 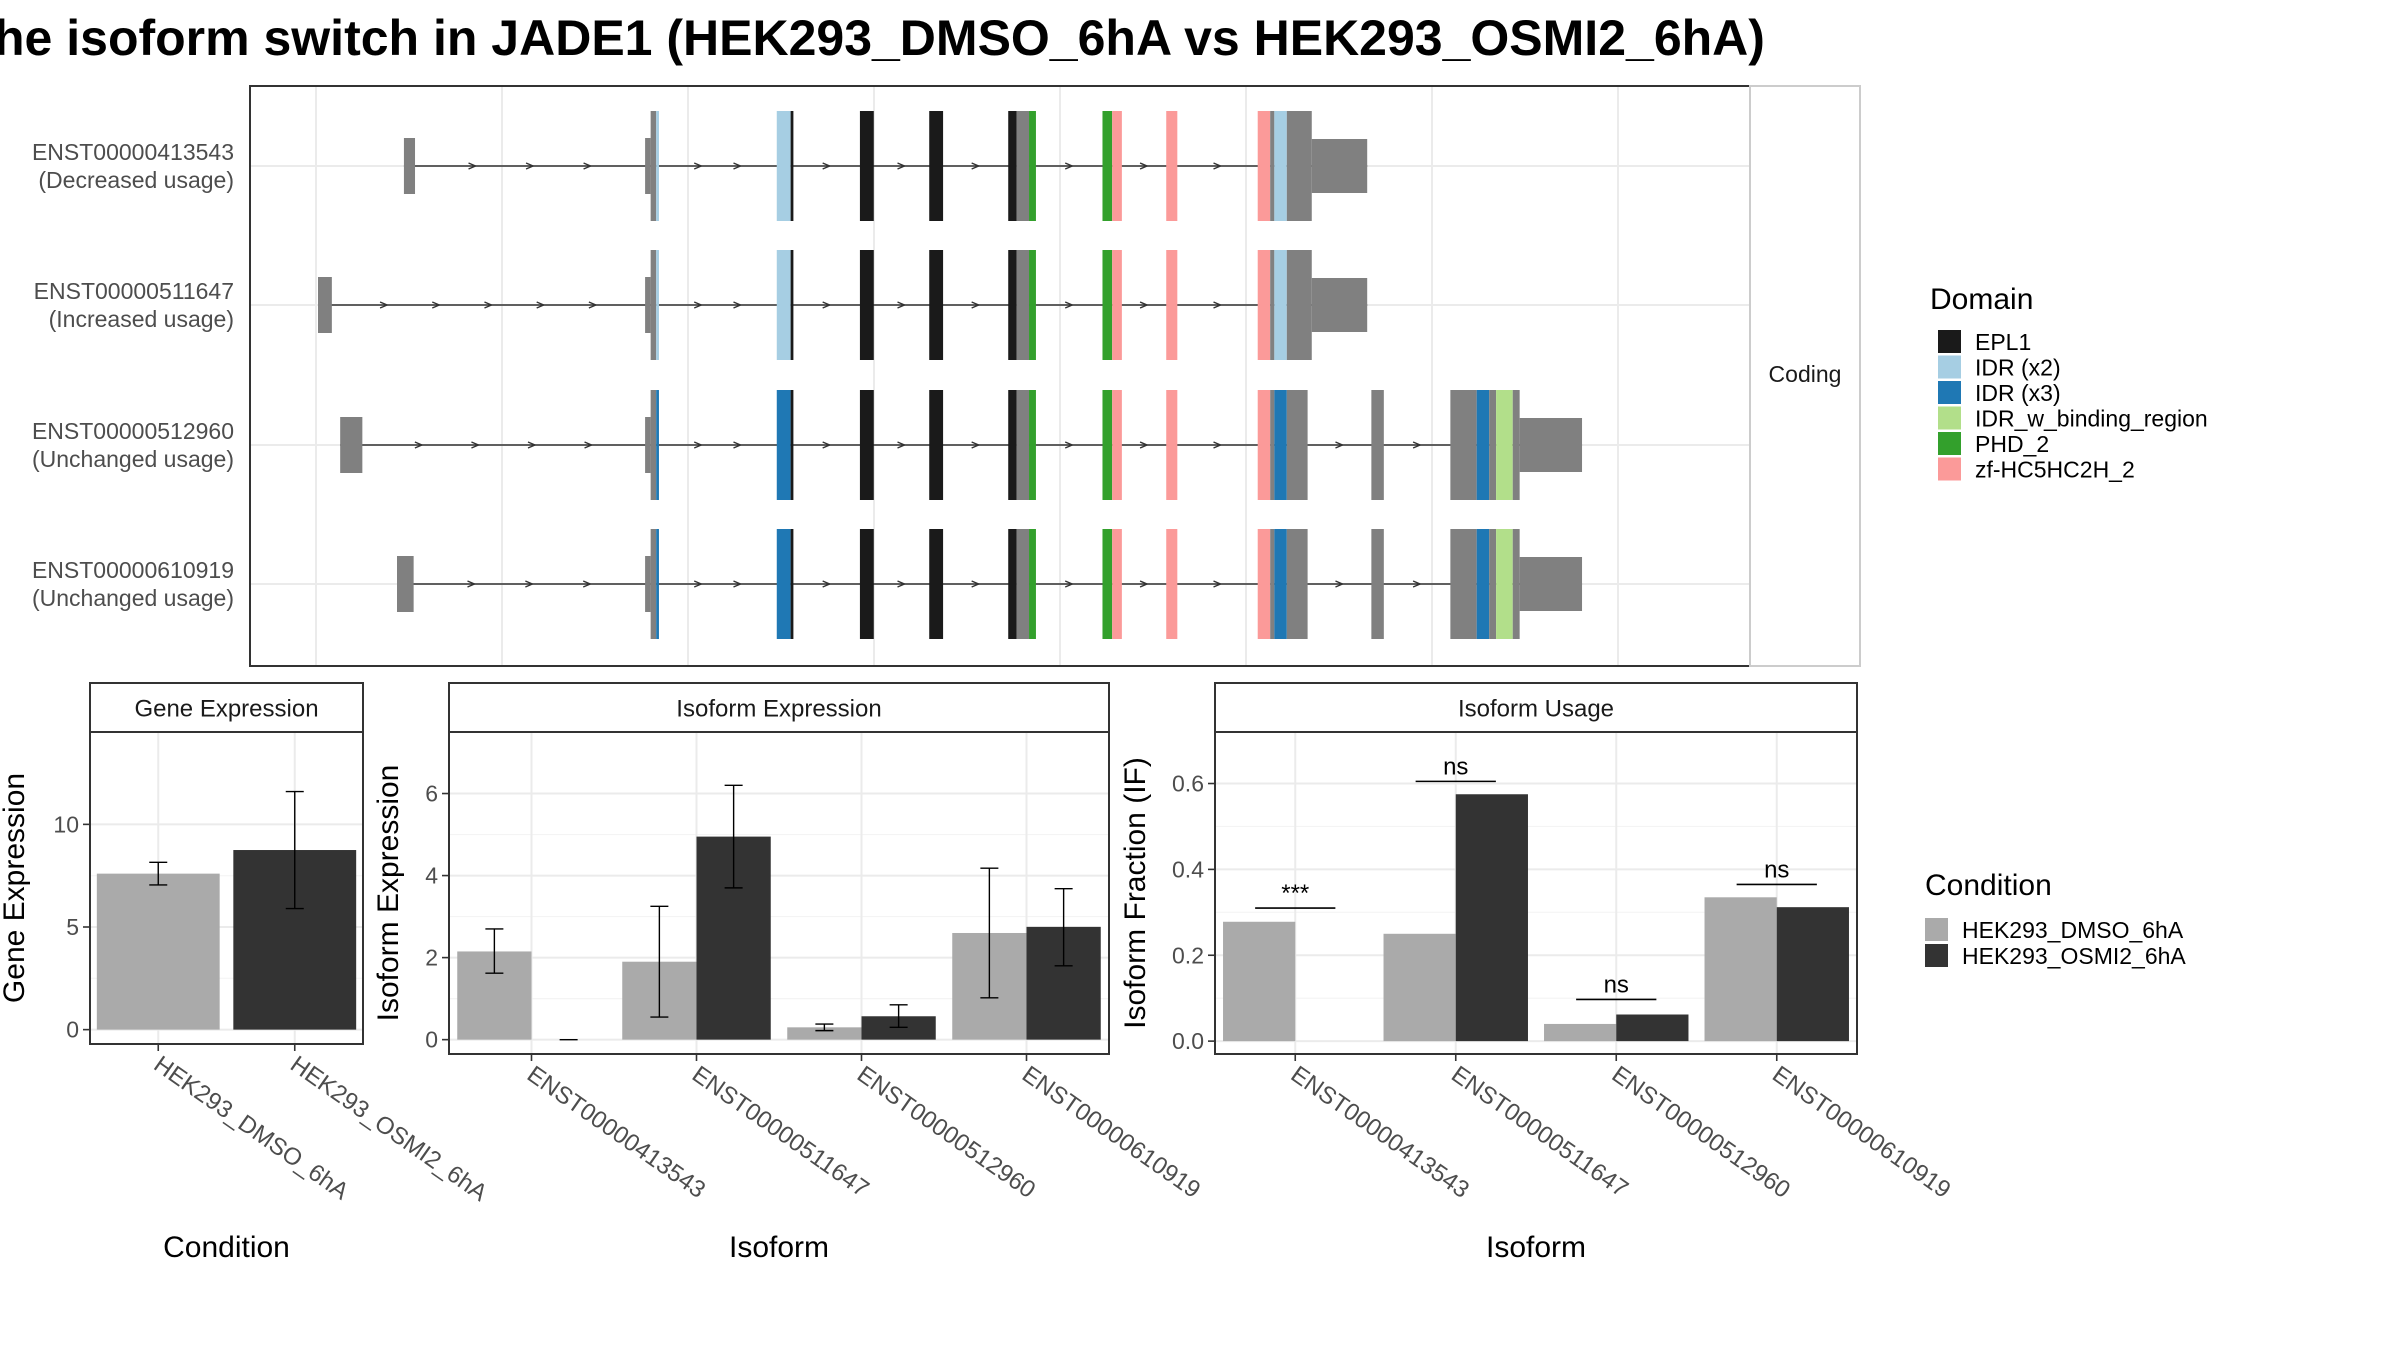 What do you see at coordinates (431, 794) in the screenshot?
I see `y-tick-label: 6` at bounding box center [431, 794].